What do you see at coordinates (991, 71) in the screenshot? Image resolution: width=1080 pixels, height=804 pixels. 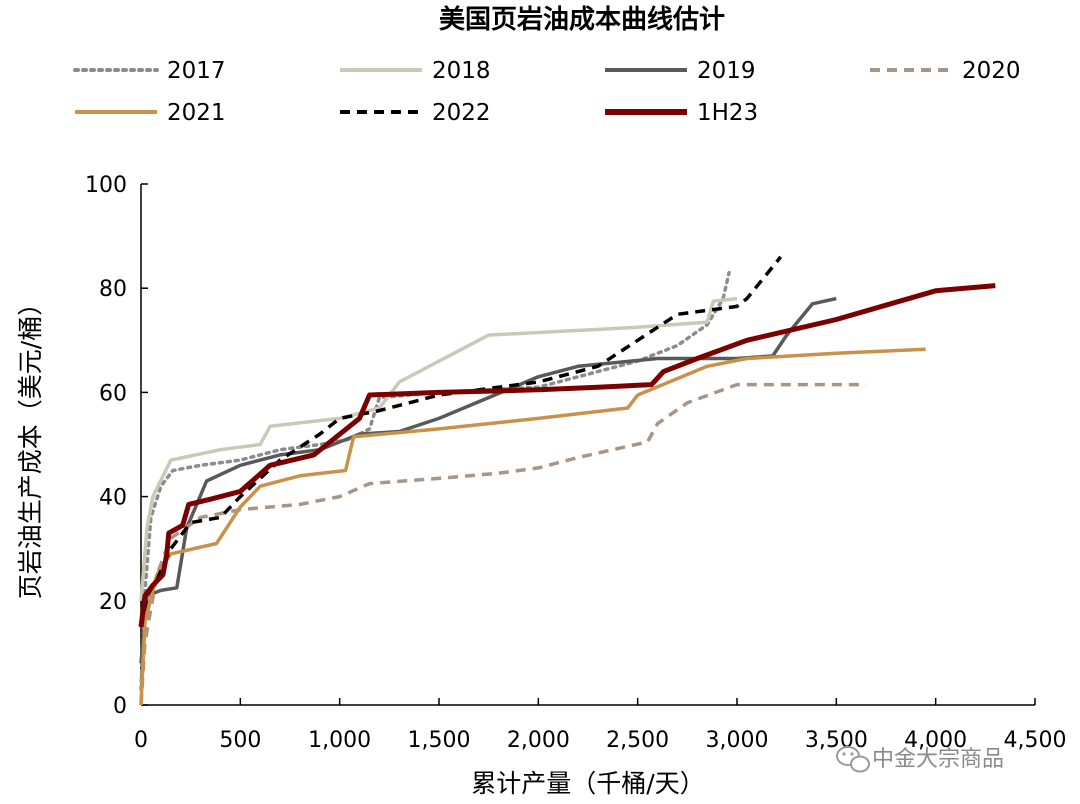 I see `legend-label-2020: 2020` at bounding box center [991, 71].